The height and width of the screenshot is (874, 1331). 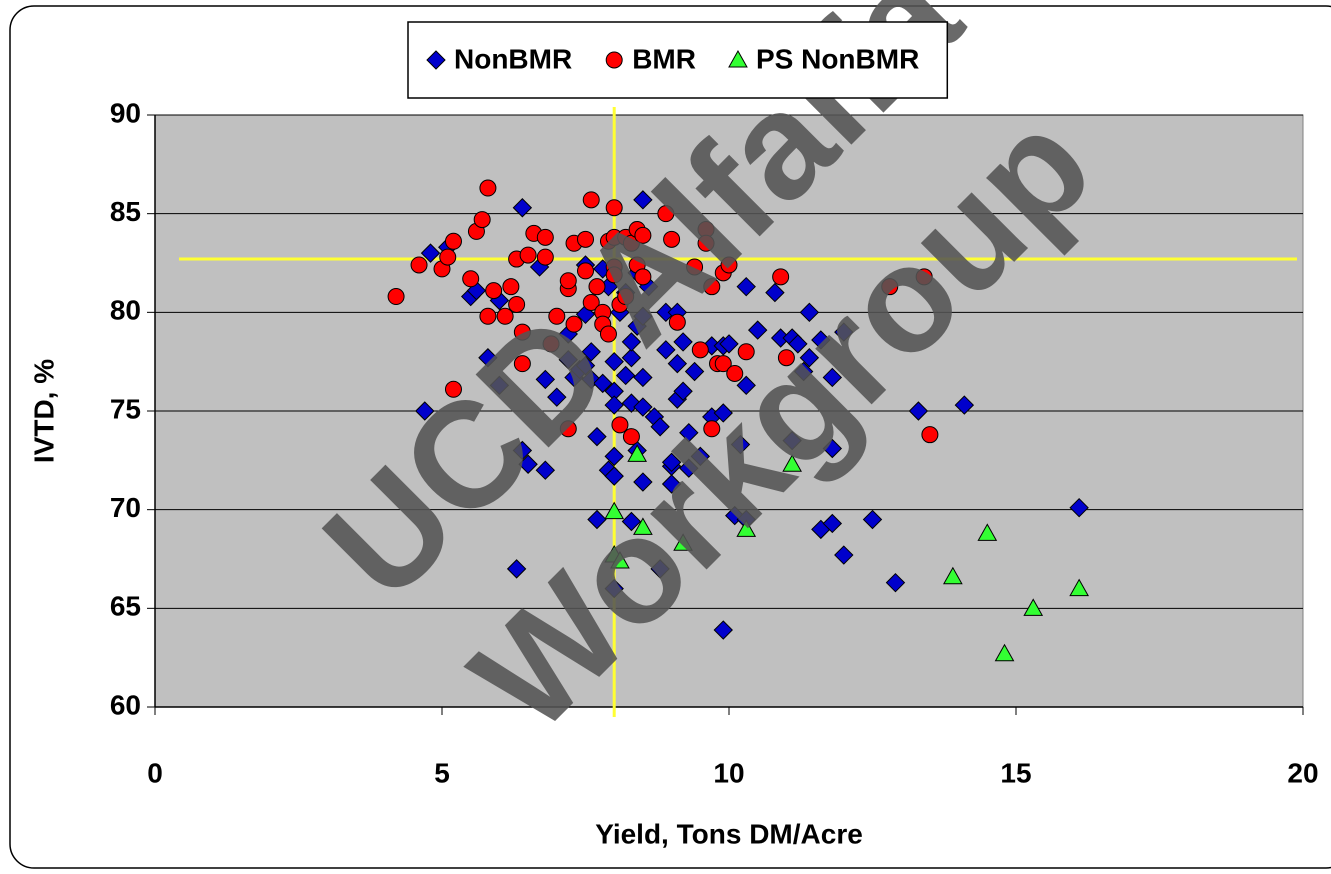 What do you see at coordinates (125, 408) in the screenshot?
I see `y-tick-label: 75` at bounding box center [125, 408].